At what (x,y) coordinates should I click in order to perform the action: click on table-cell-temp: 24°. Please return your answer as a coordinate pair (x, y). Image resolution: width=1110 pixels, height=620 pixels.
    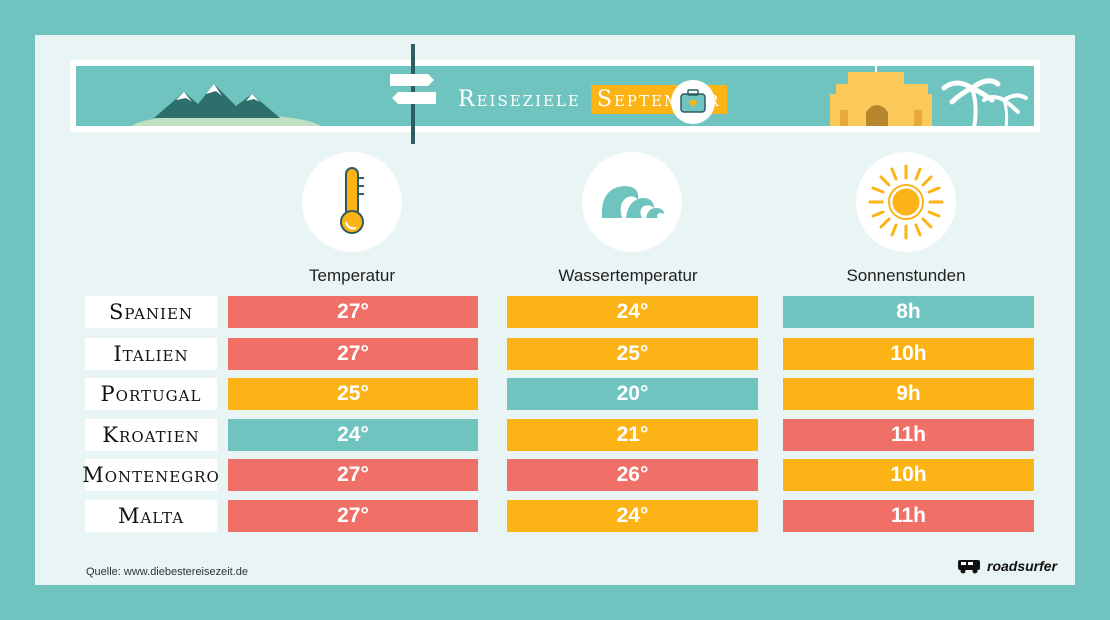
    Looking at the image, I should click on (353, 435).